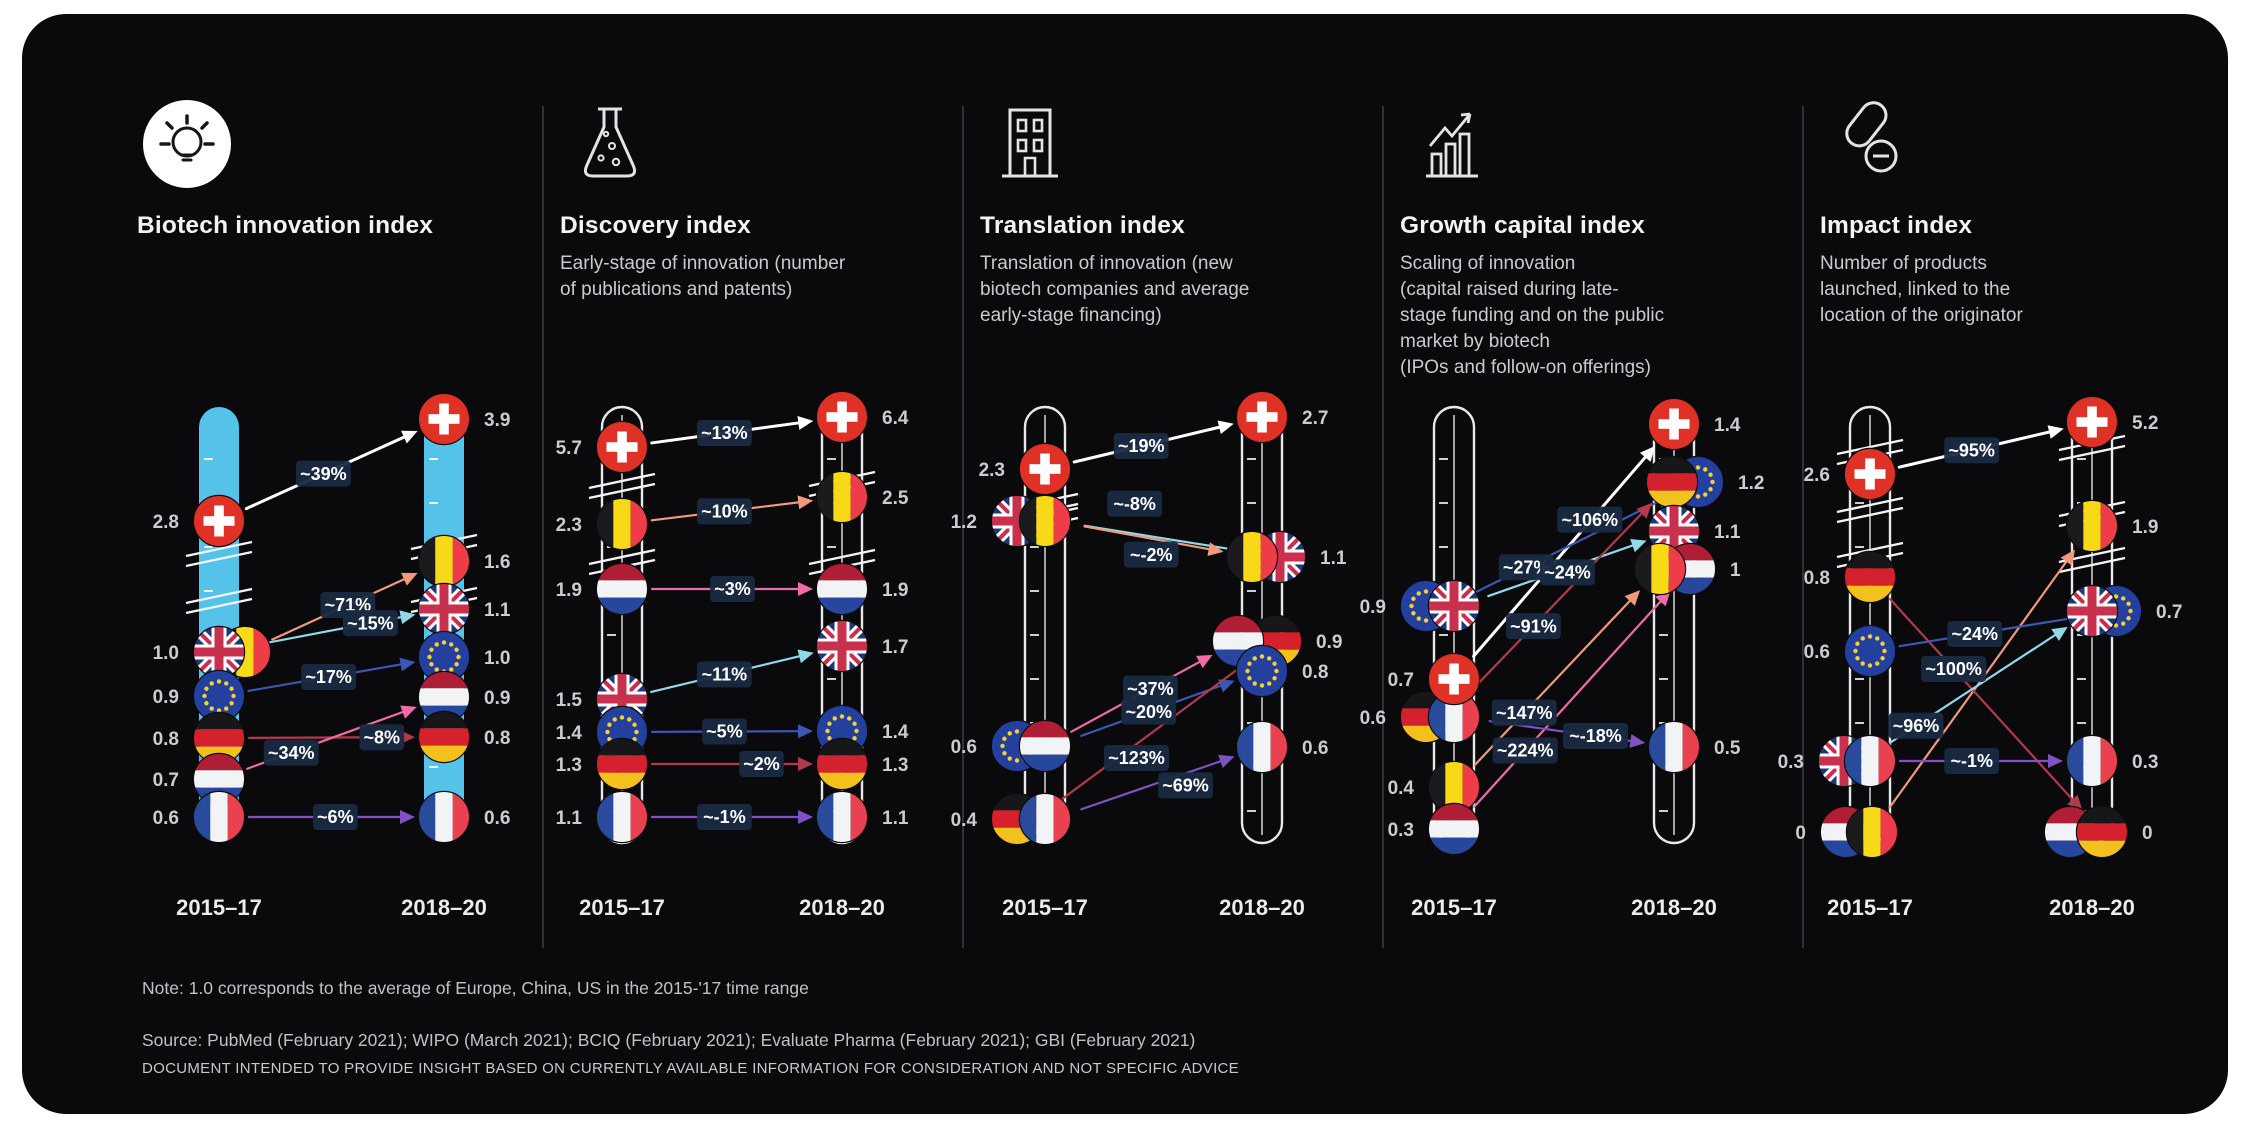 The height and width of the screenshot is (1128, 2250). What do you see at coordinates (1896, 225) in the screenshot?
I see `panel-title: Impact index` at bounding box center [1896, 225].